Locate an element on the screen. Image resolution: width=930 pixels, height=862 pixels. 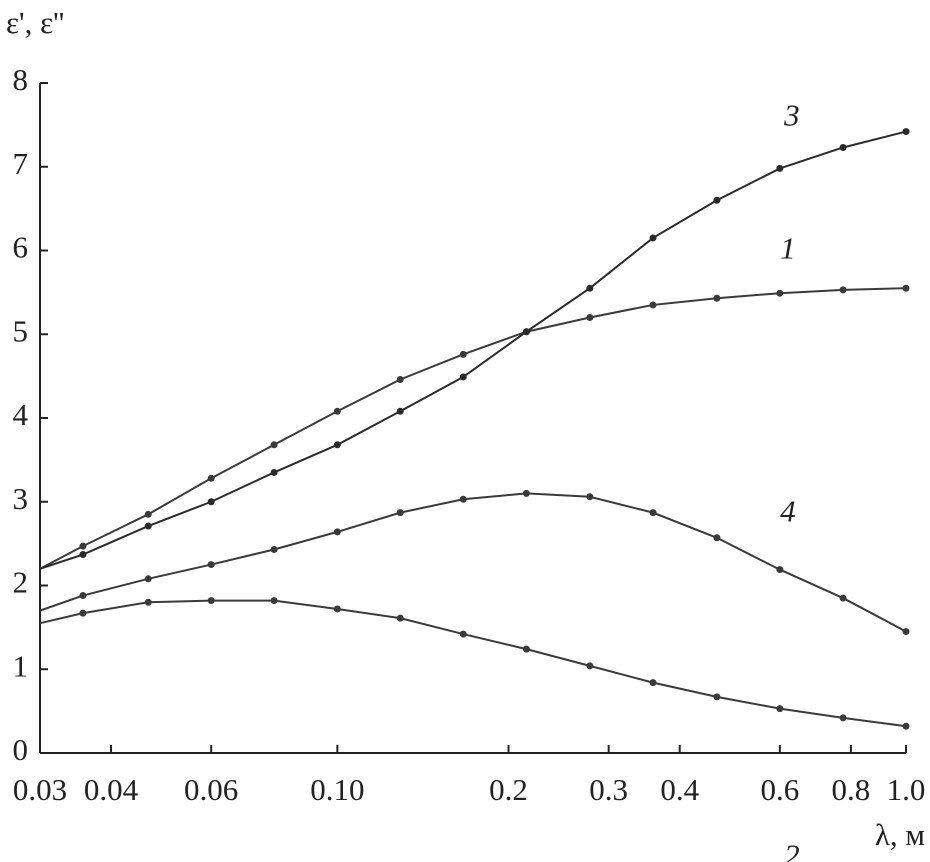
series-label: 1 is located at coordinates (788, 247).